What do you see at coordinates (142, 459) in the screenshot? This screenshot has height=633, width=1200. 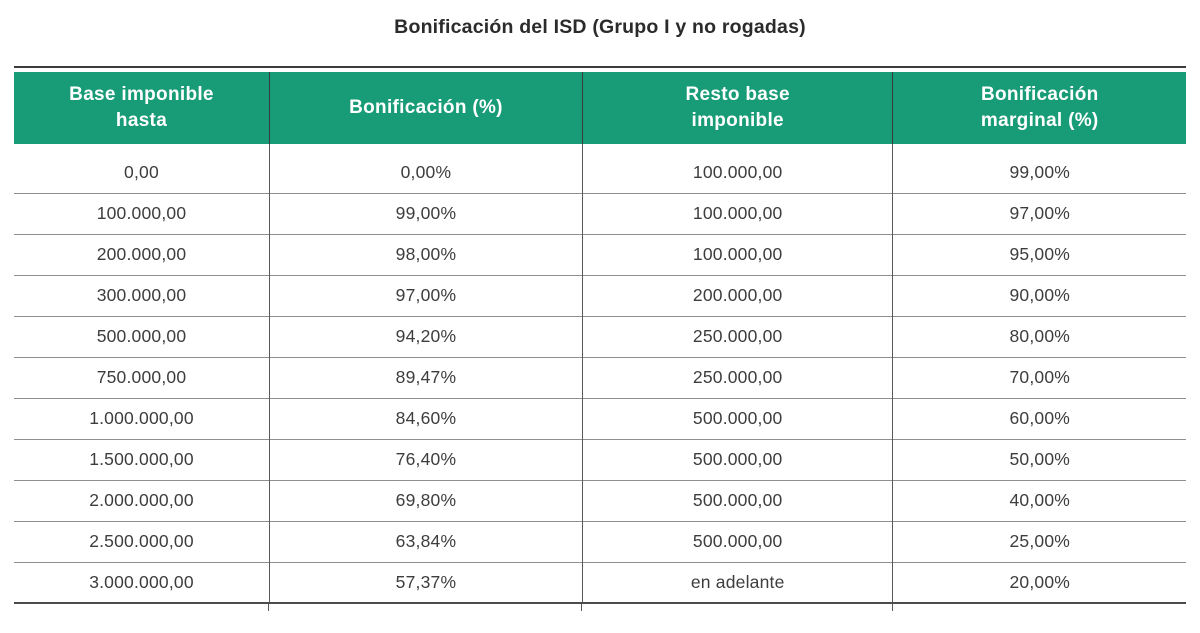 I see `table-cell: 1.500.000,00` at bounding box center [142, 459].